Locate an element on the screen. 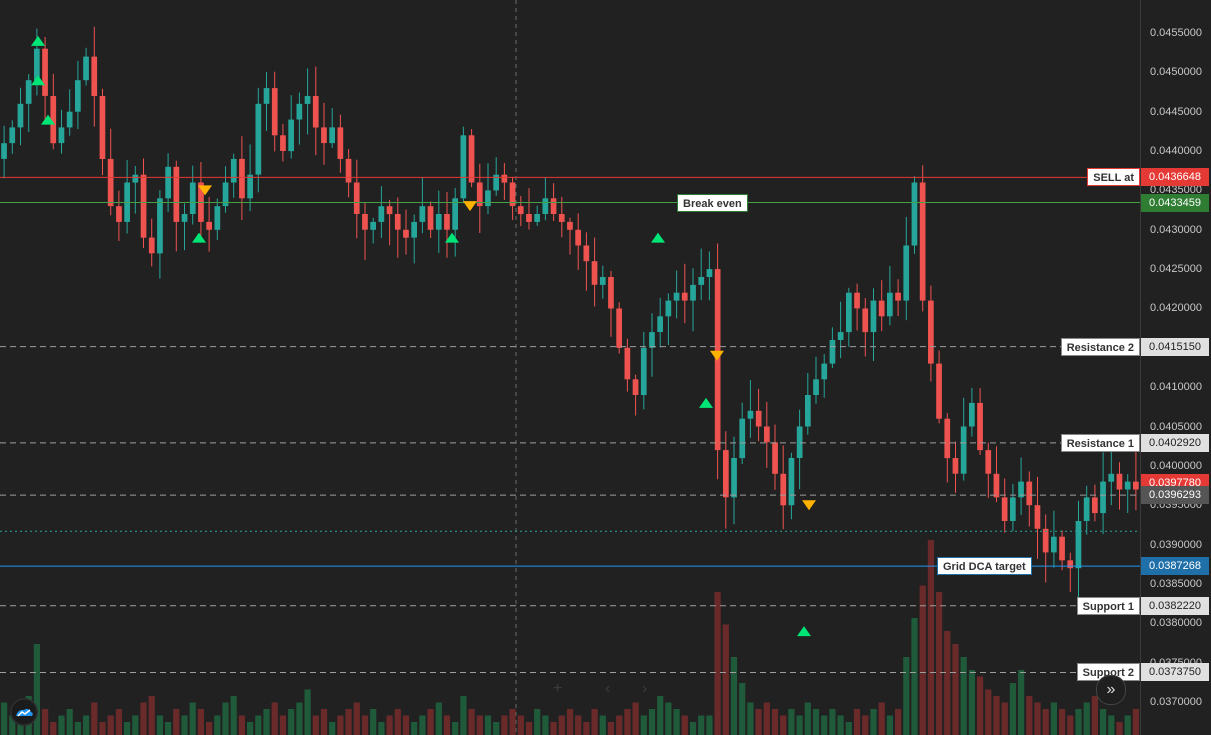  price-tick-label: 0.0425000 is located at coordinates (1176, 269).